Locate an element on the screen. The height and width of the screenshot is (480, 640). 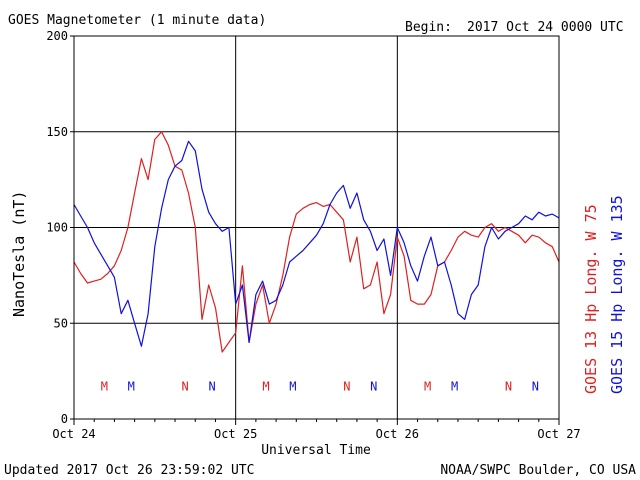
legend-goes13: GOES 13 Hp Long. W 75 is located at coordinates (591, 299).